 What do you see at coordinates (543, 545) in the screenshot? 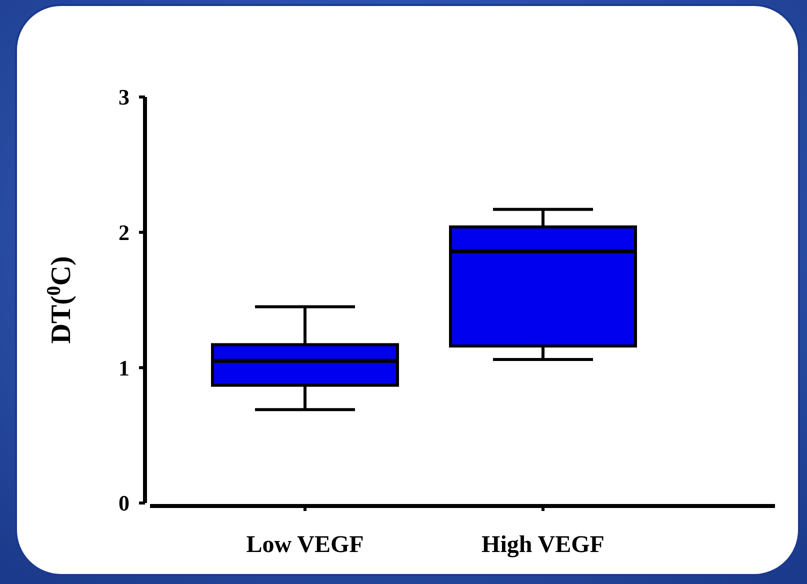
I see `x-tick-label: High VEGF` at bounding box center [543, 545].